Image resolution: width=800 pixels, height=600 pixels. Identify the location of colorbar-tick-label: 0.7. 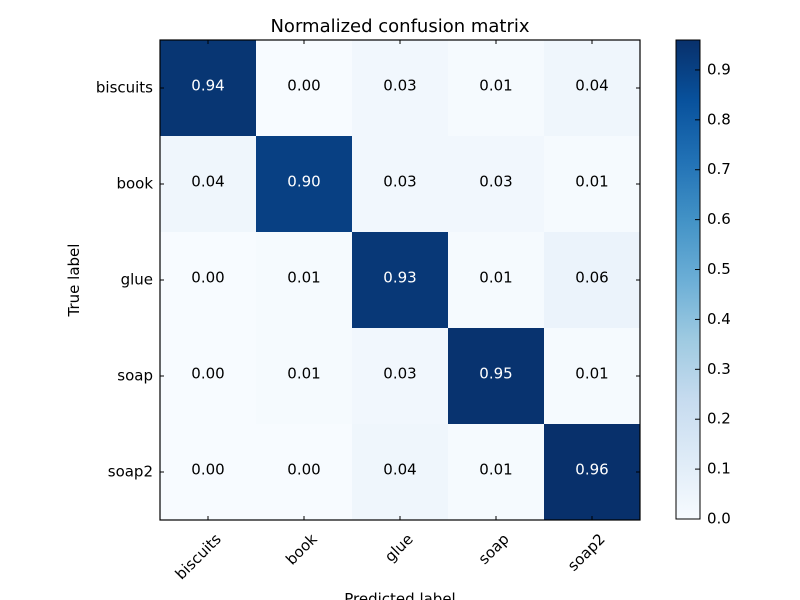
(719, 169).